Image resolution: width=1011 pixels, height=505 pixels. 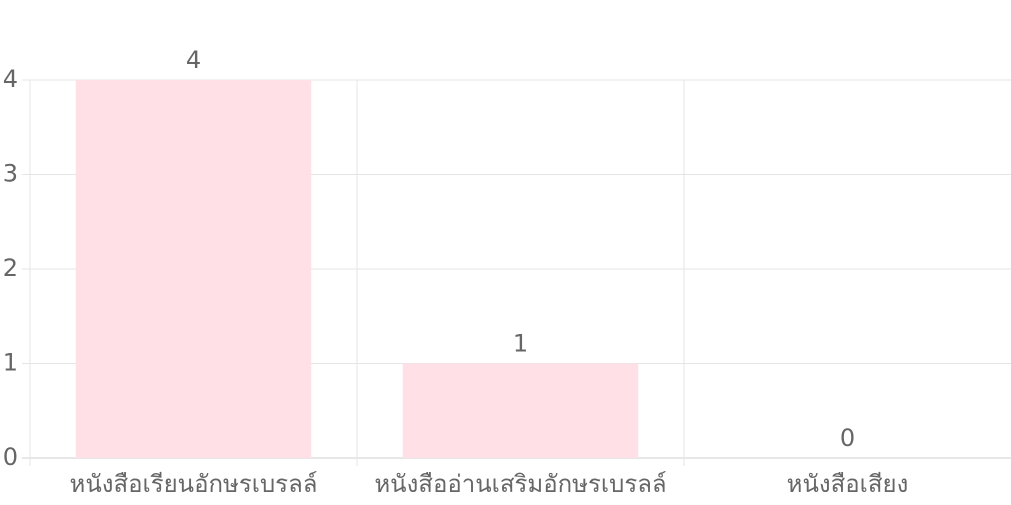 I want to click on y-tick-label: 2, so click(x=10, y=268).